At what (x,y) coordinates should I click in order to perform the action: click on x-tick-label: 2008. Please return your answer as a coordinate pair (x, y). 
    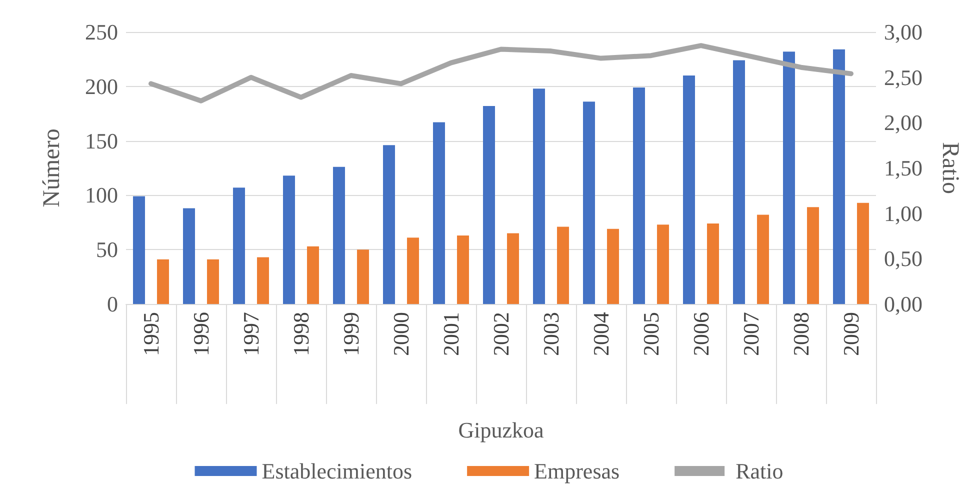
    Looking at the image, I should click on (801, 334).